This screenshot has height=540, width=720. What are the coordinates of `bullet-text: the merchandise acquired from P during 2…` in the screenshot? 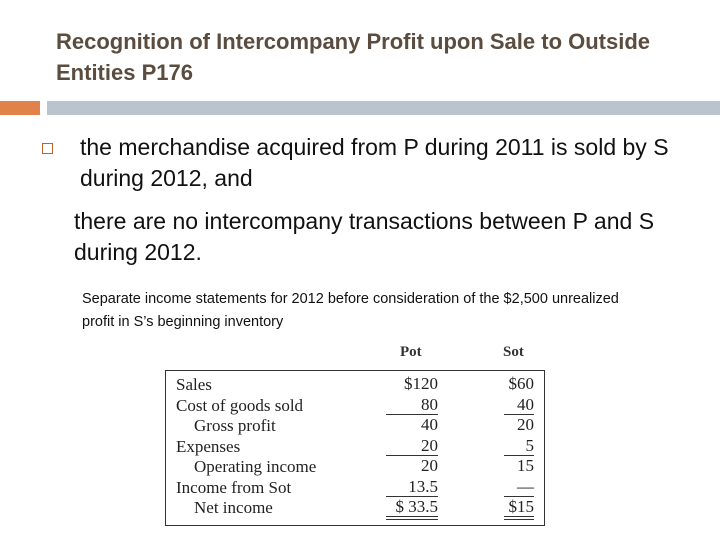 It's located at (374, 162).